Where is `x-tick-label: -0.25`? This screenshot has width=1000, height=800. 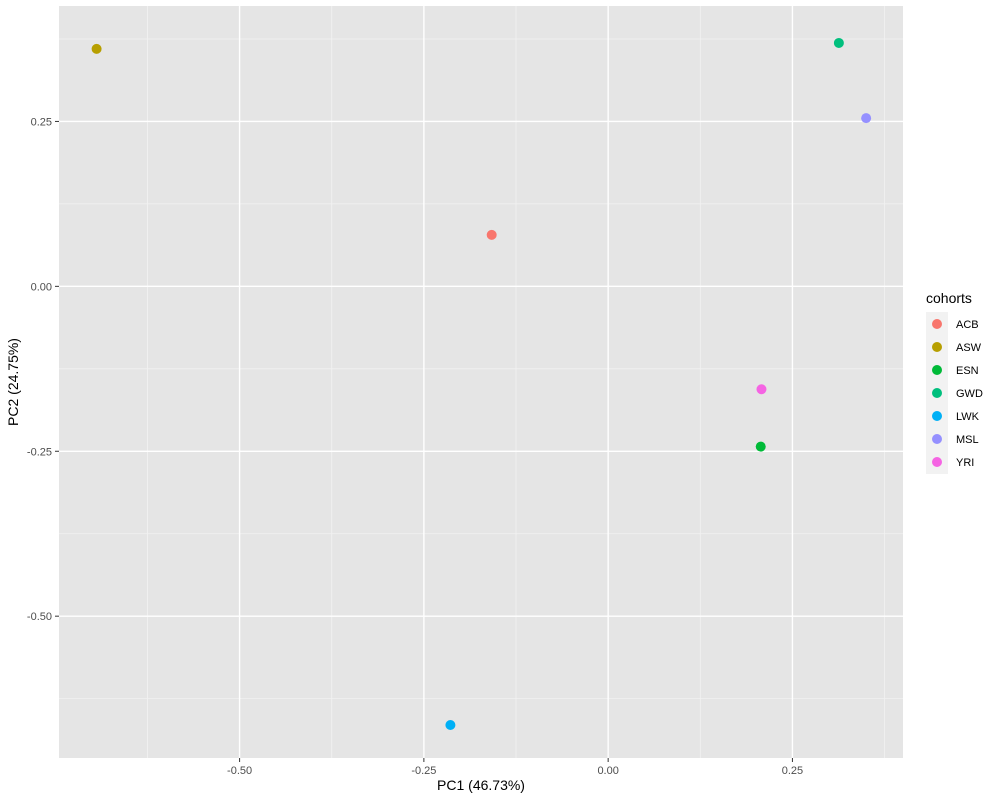
x-tick-label: -0.25 is located at coordinates (423, 771).